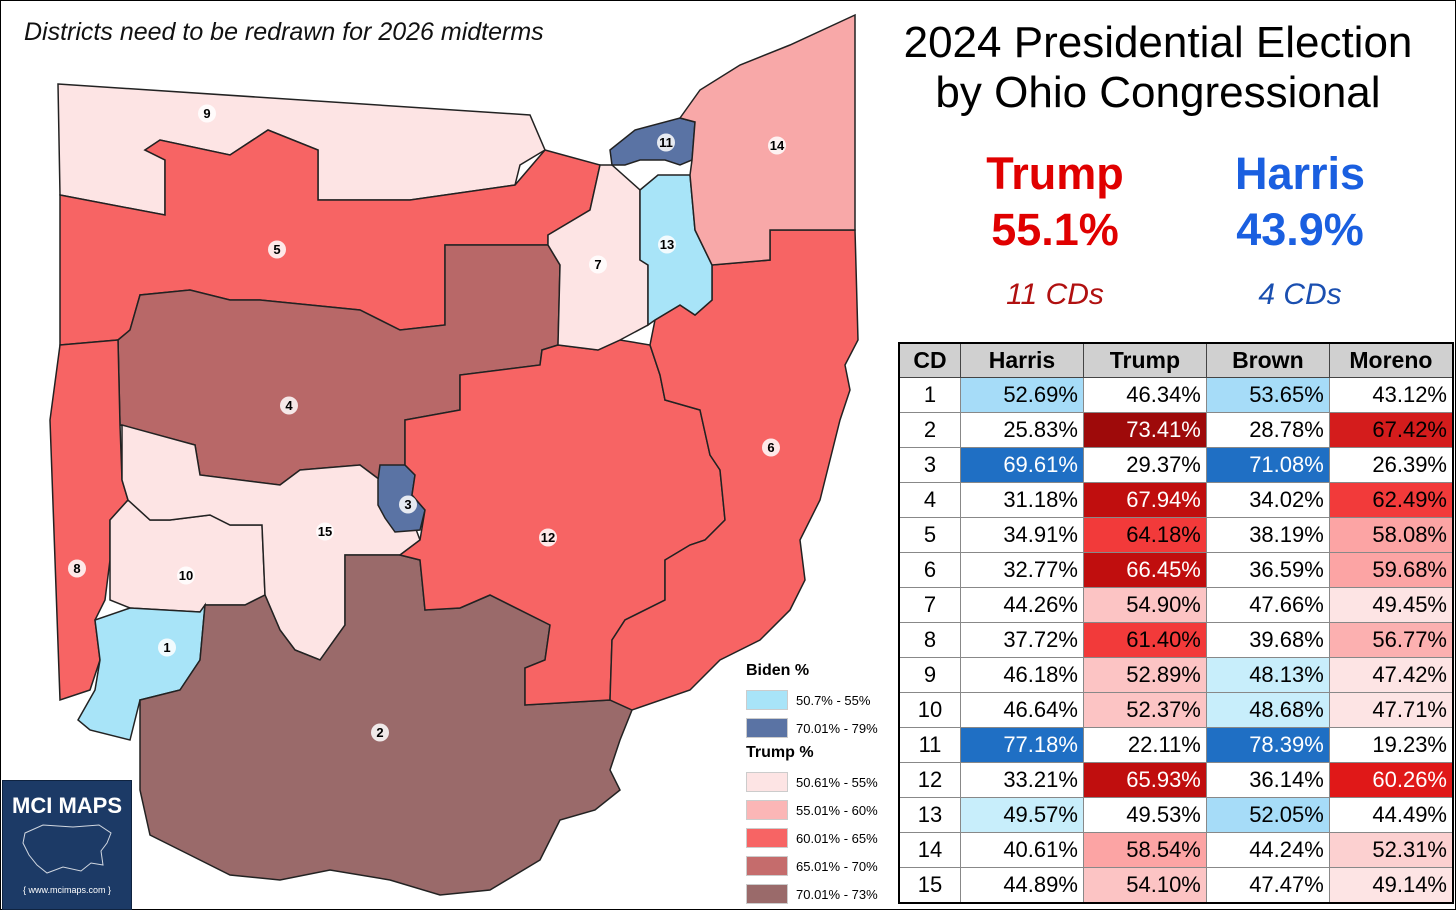 The height and width of the screenshot is (910, 1456). Describe the element at coordinates (1267, 745) in the screenshot. I see `table-cell: 78.39%` at that location.